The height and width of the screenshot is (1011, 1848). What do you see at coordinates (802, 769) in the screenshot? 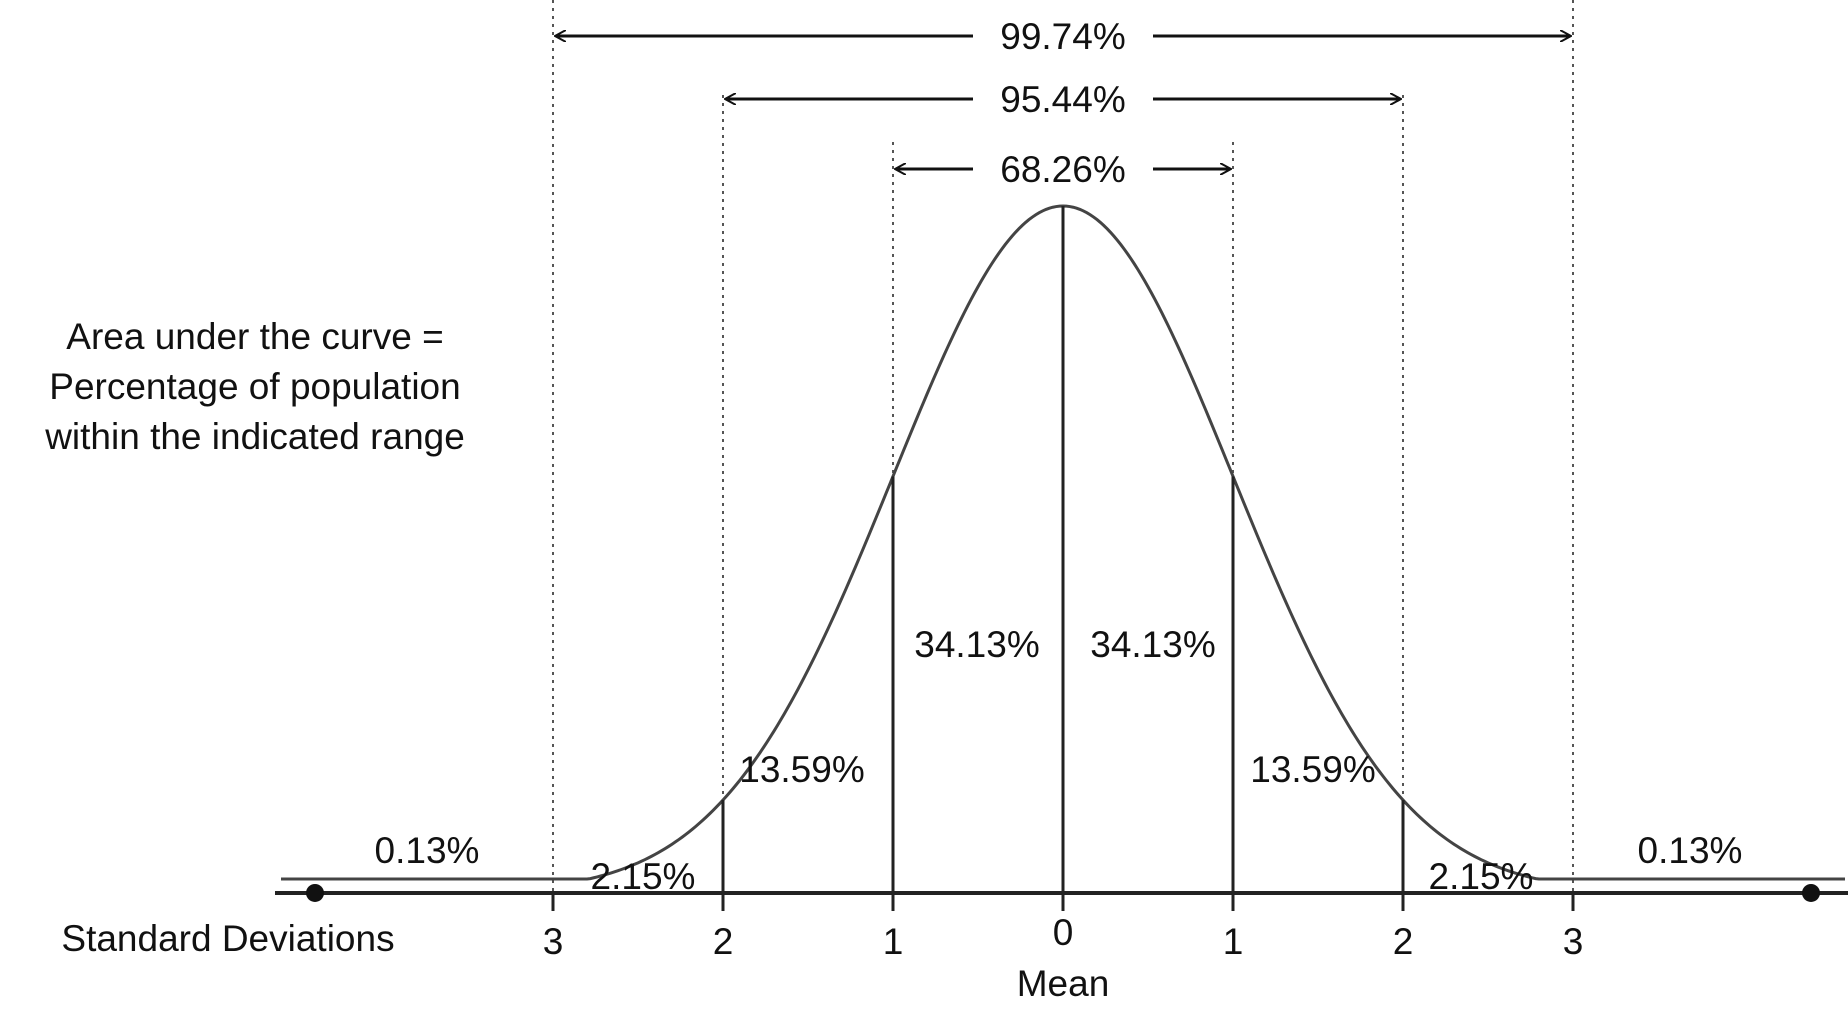
I see `region-label-2: 13.59%` at bounding box center [802, 769].